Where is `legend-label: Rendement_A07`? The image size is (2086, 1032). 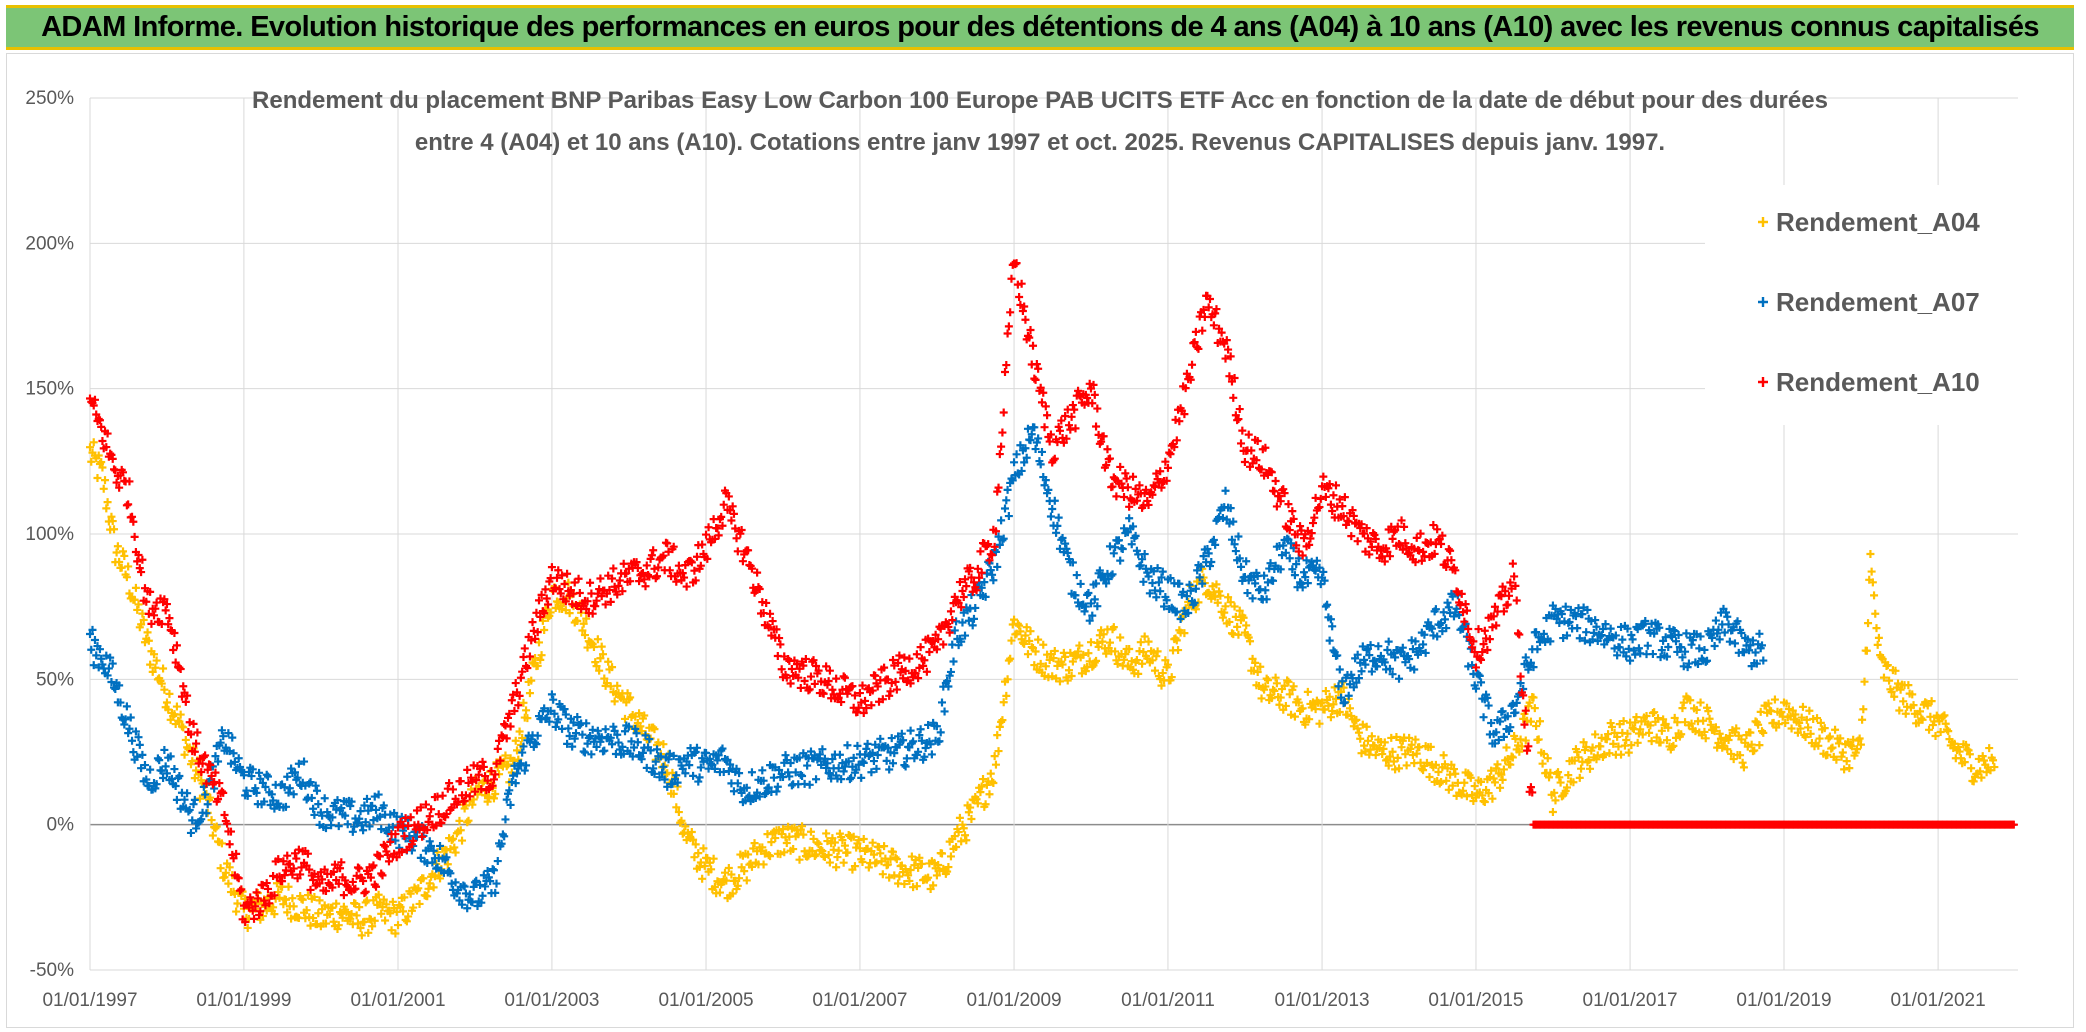 legend-label: Rendement_A07 is located at coordinates (1878, 302).